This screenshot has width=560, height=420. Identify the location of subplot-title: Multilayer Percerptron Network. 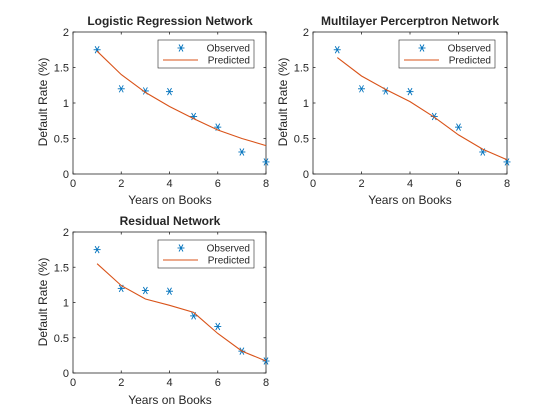
(410, 21).